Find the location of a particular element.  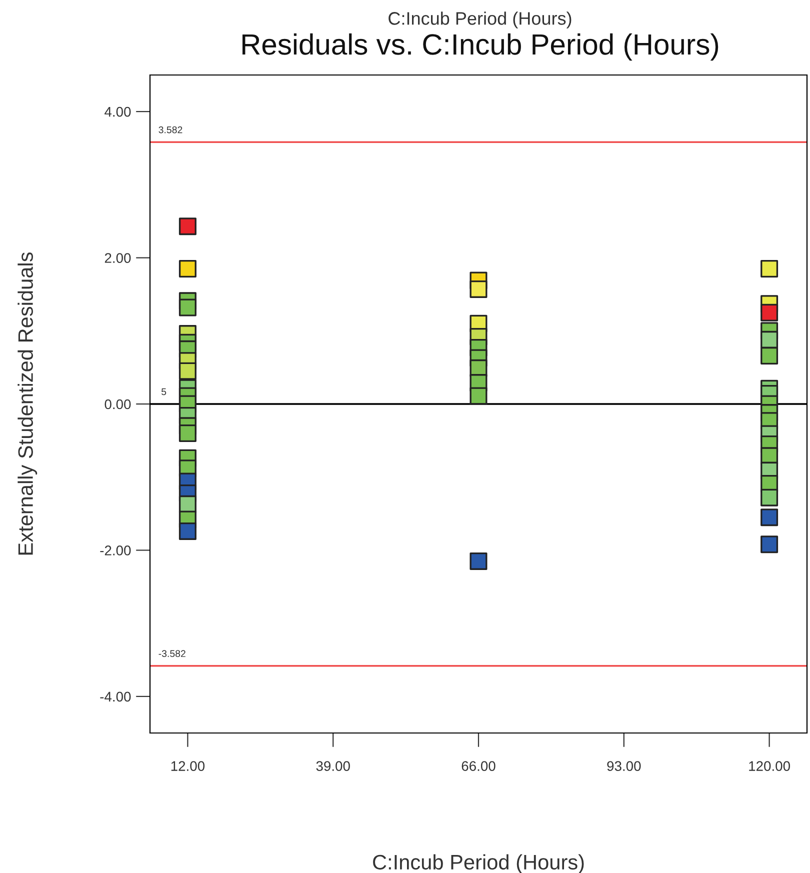

y-tick-label: 2.00 is located at coordinates (117, 258).